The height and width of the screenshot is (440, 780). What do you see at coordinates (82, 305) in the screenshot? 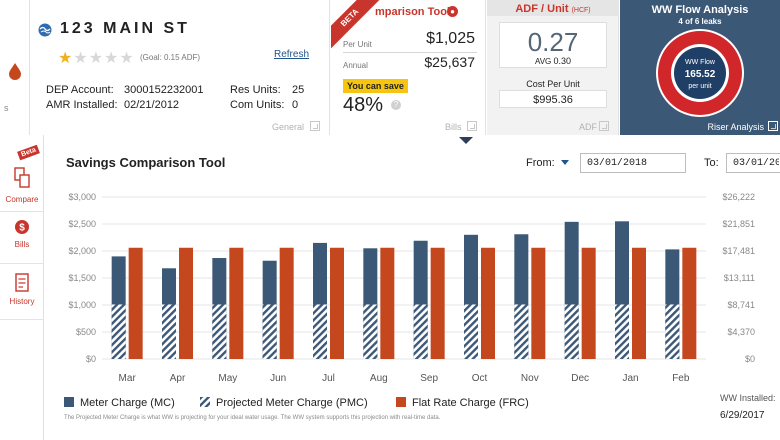
I see `y-tick-label: $1,000` at bounding box center [82, 305].